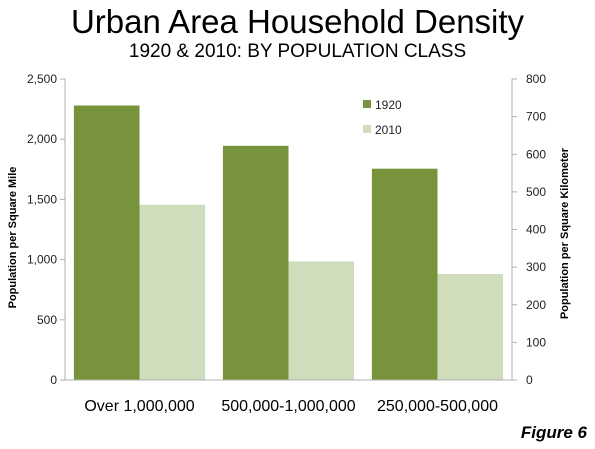 The image size is (595, 449). I want to click on y2-tick-label: 200, so click(536, 305).